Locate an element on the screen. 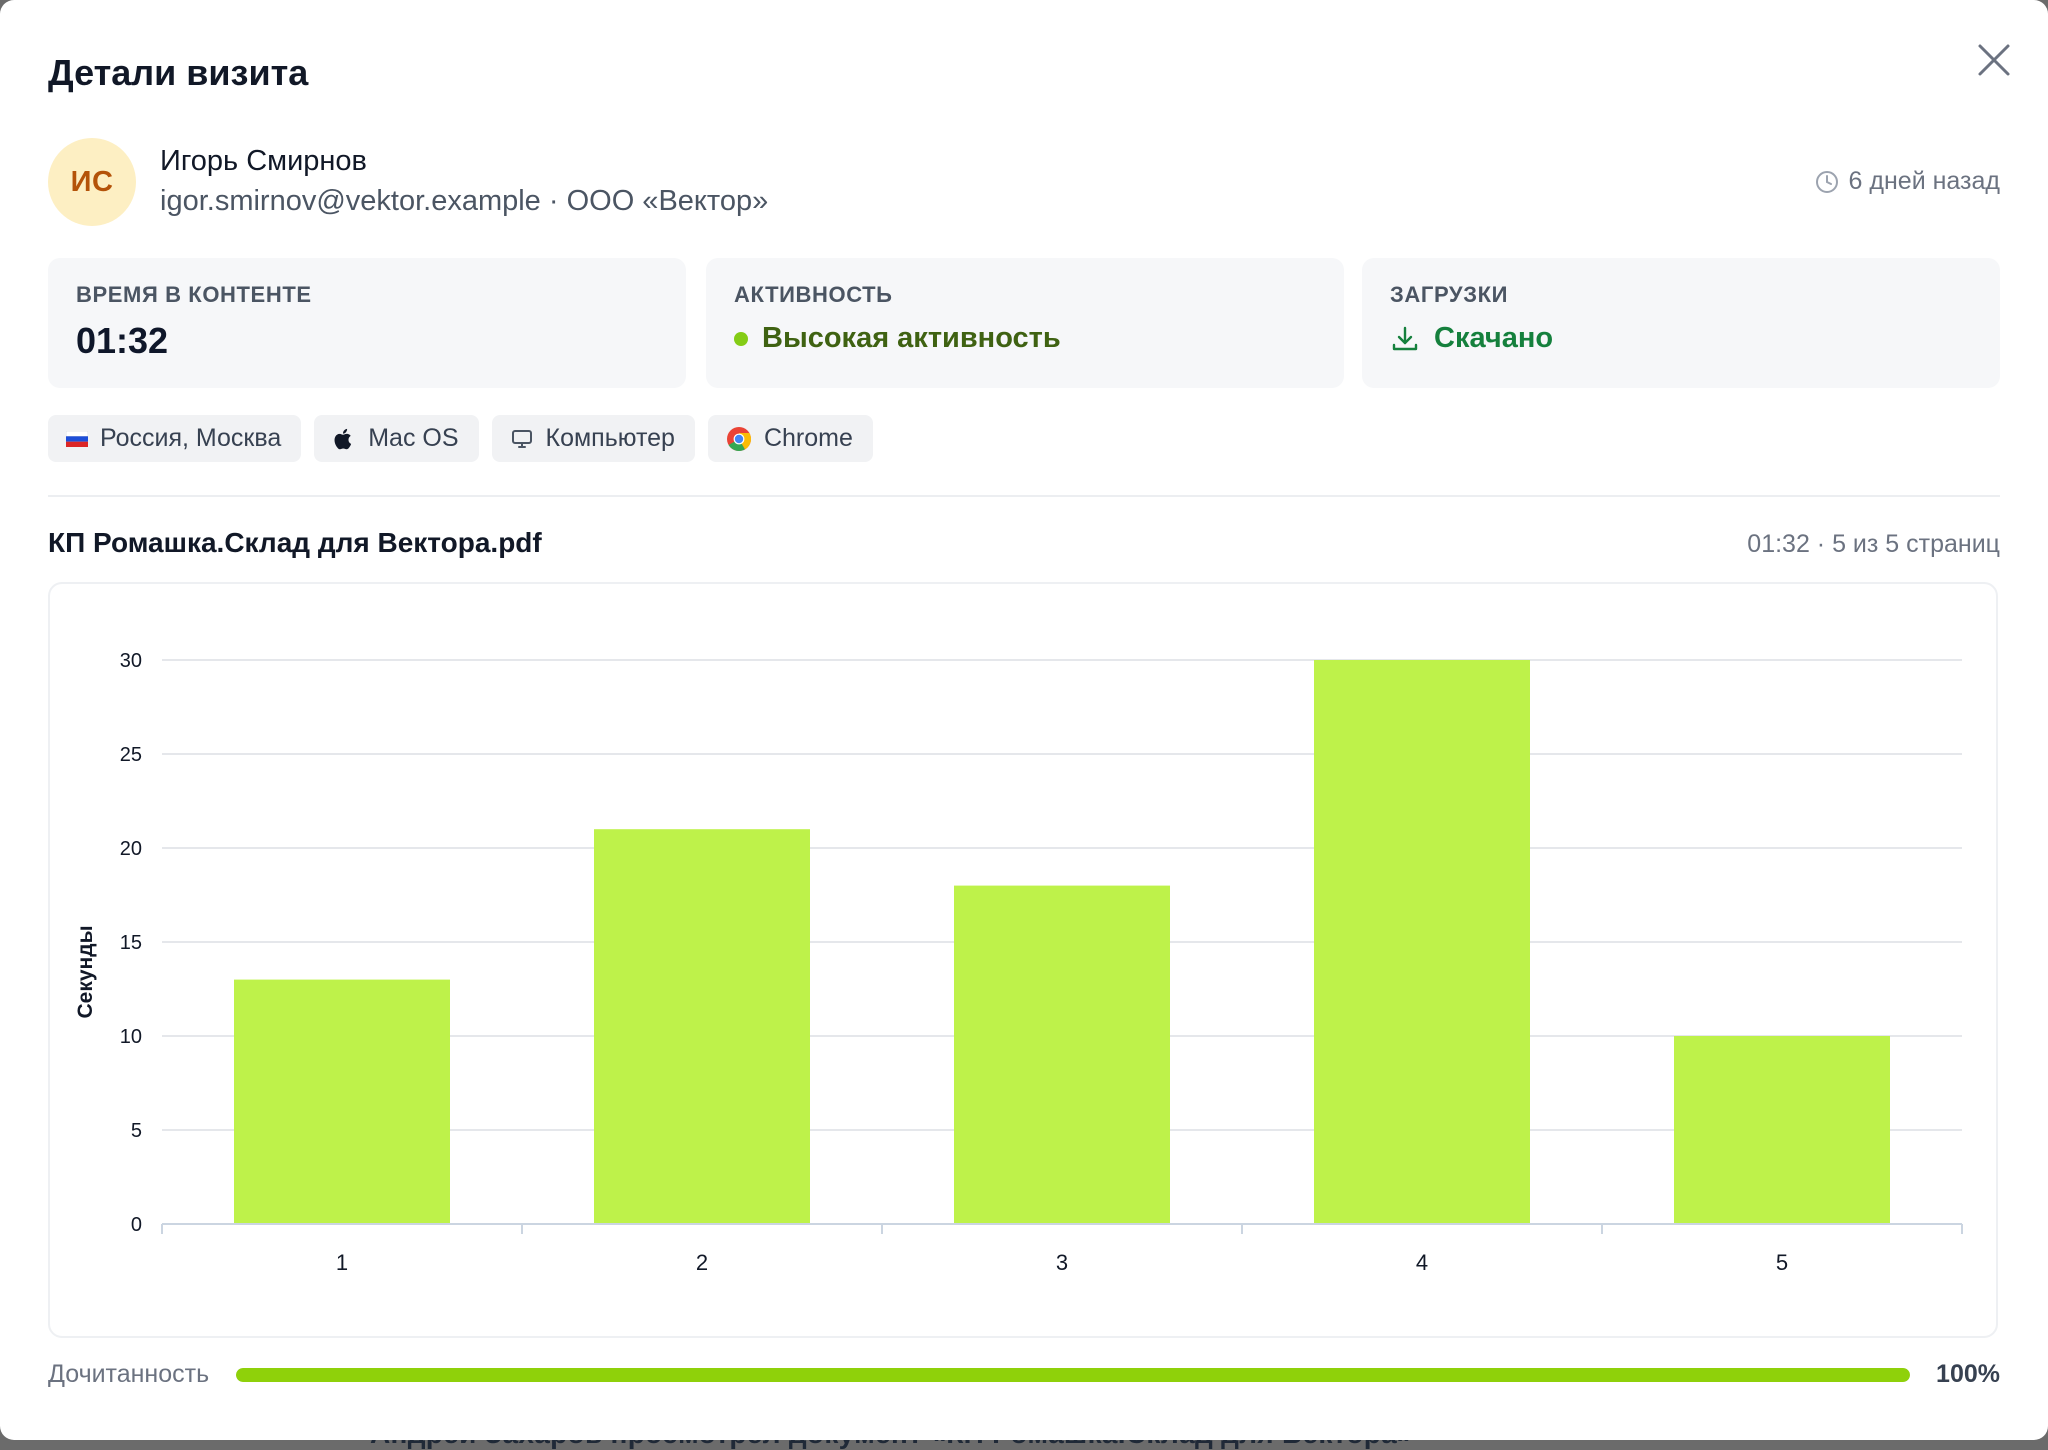 This screenshot has width=2048, height=1450. chip-os: Mac OS is located at coordinates (396, 438).